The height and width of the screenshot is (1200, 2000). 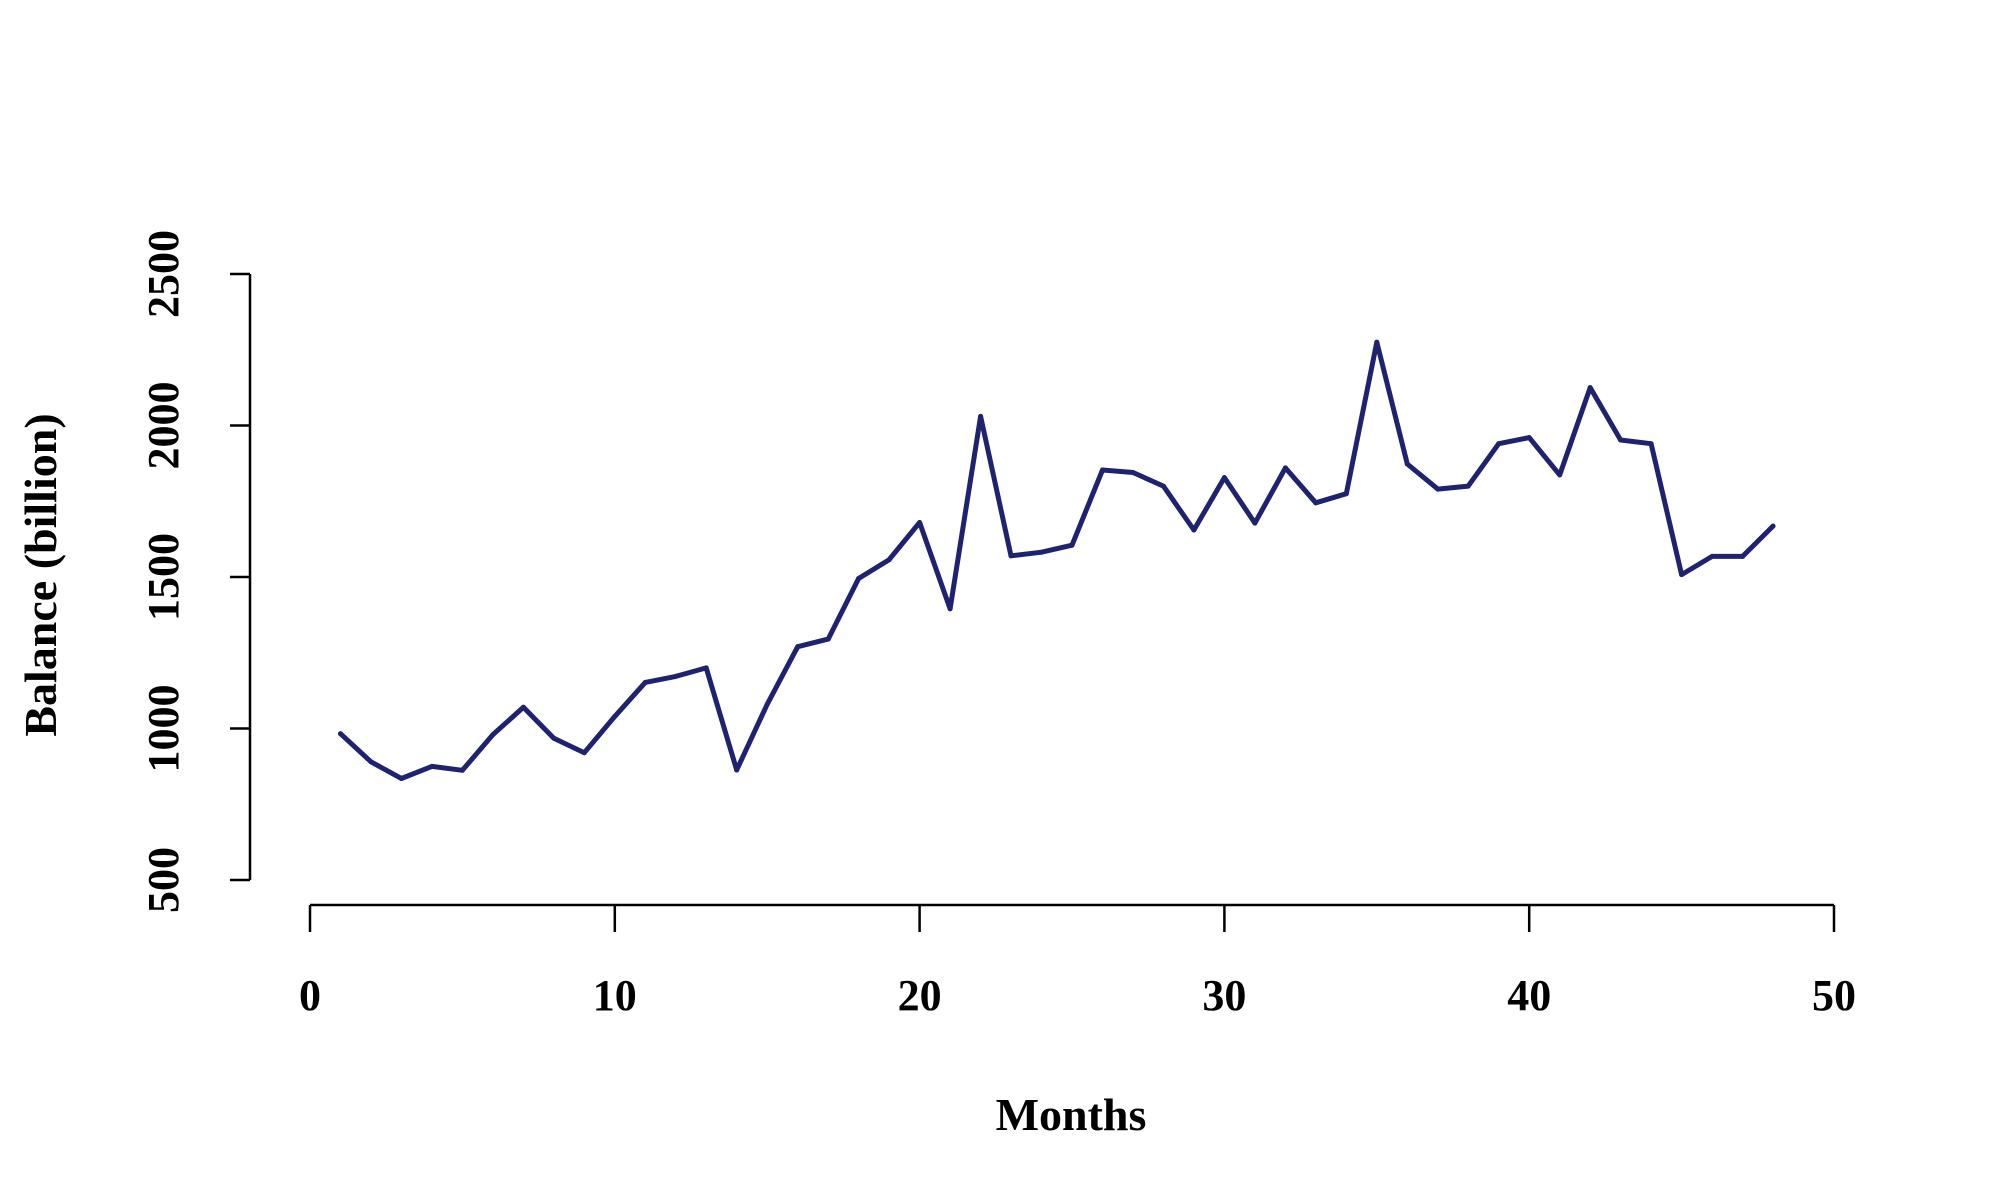 I want to click on y-axis: 500 1000 1500 2000 2500, so click(x=195, y=571).